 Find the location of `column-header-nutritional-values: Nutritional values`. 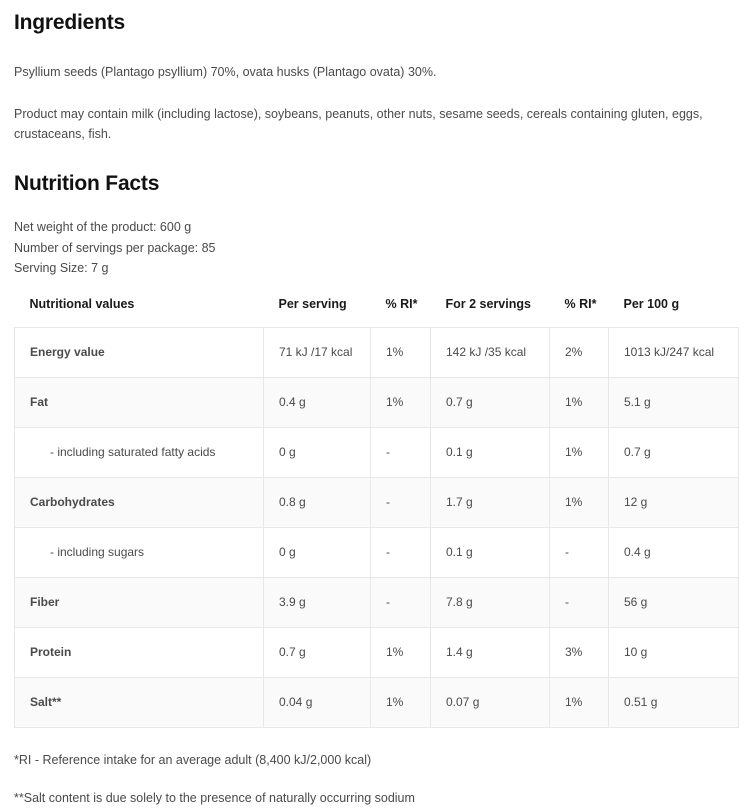

column-header-nutritional-values: Nutritional values is located at coordinates (82, 303).